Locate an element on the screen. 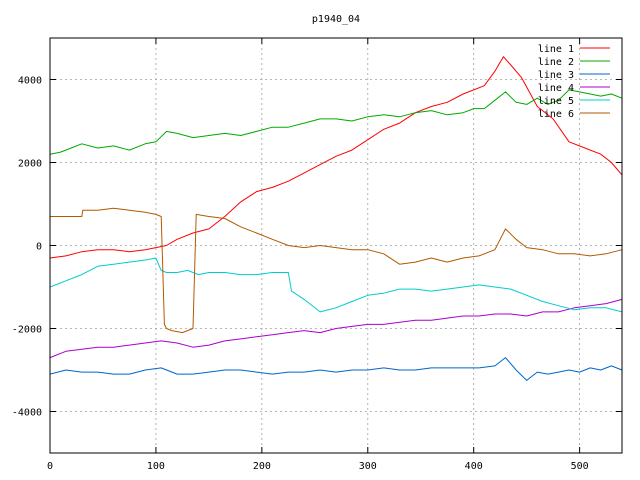  legend-label-2: line 2 is located at coordinates (556, 62).